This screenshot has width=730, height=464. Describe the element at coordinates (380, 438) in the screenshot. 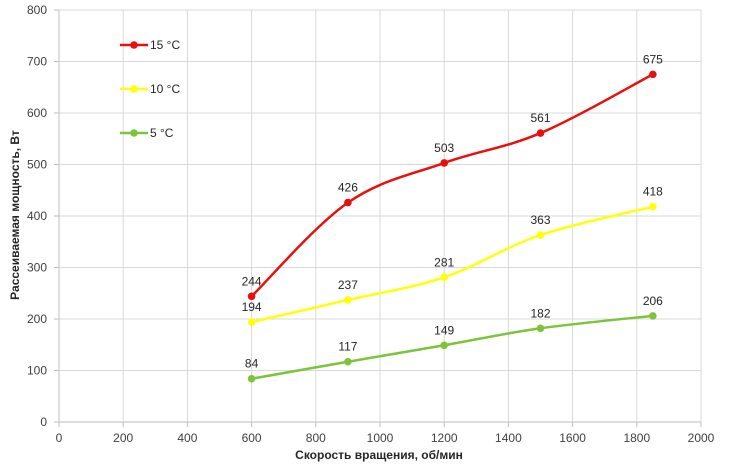

I see `x-tick-label: 1000` at that location.